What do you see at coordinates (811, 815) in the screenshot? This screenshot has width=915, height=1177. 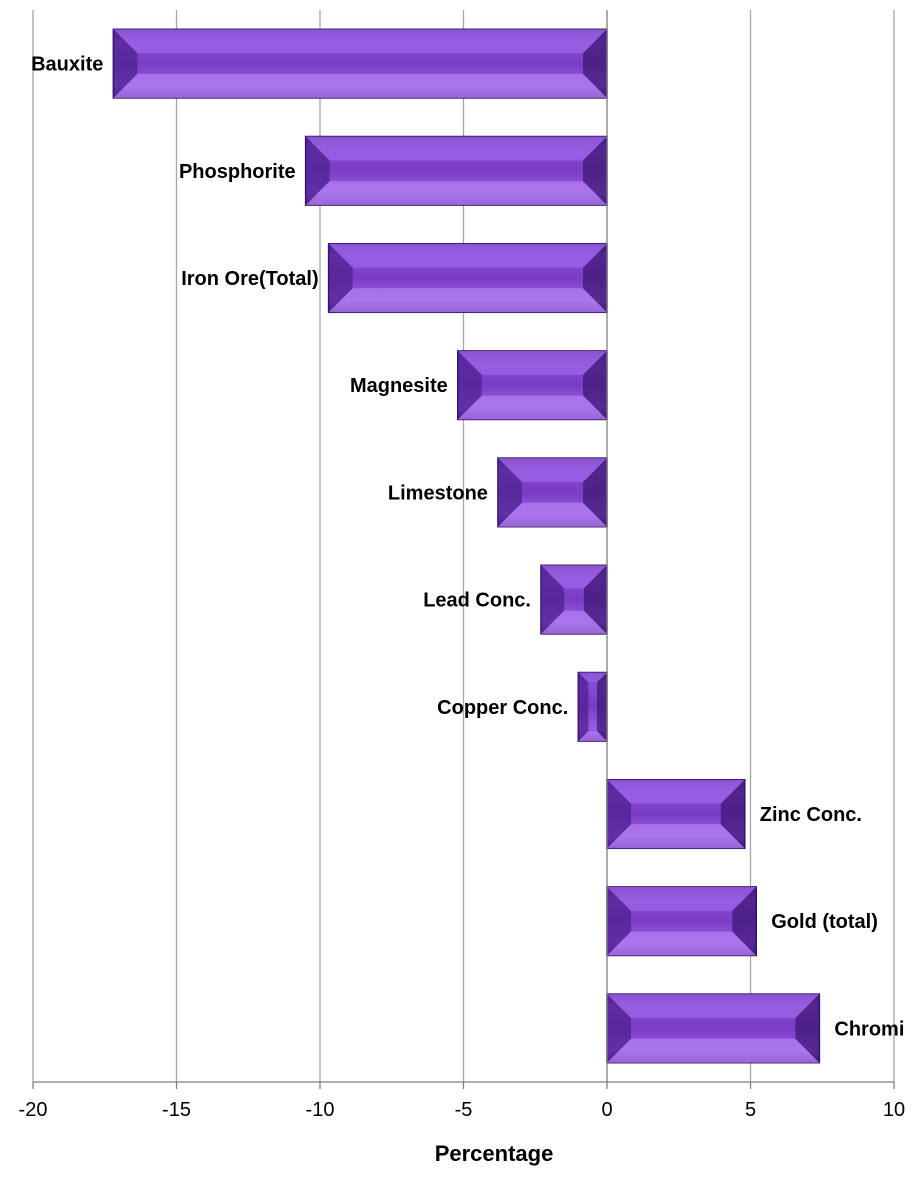 I see `category-label: Zinc Conc.` at bounding box center [811, 815].